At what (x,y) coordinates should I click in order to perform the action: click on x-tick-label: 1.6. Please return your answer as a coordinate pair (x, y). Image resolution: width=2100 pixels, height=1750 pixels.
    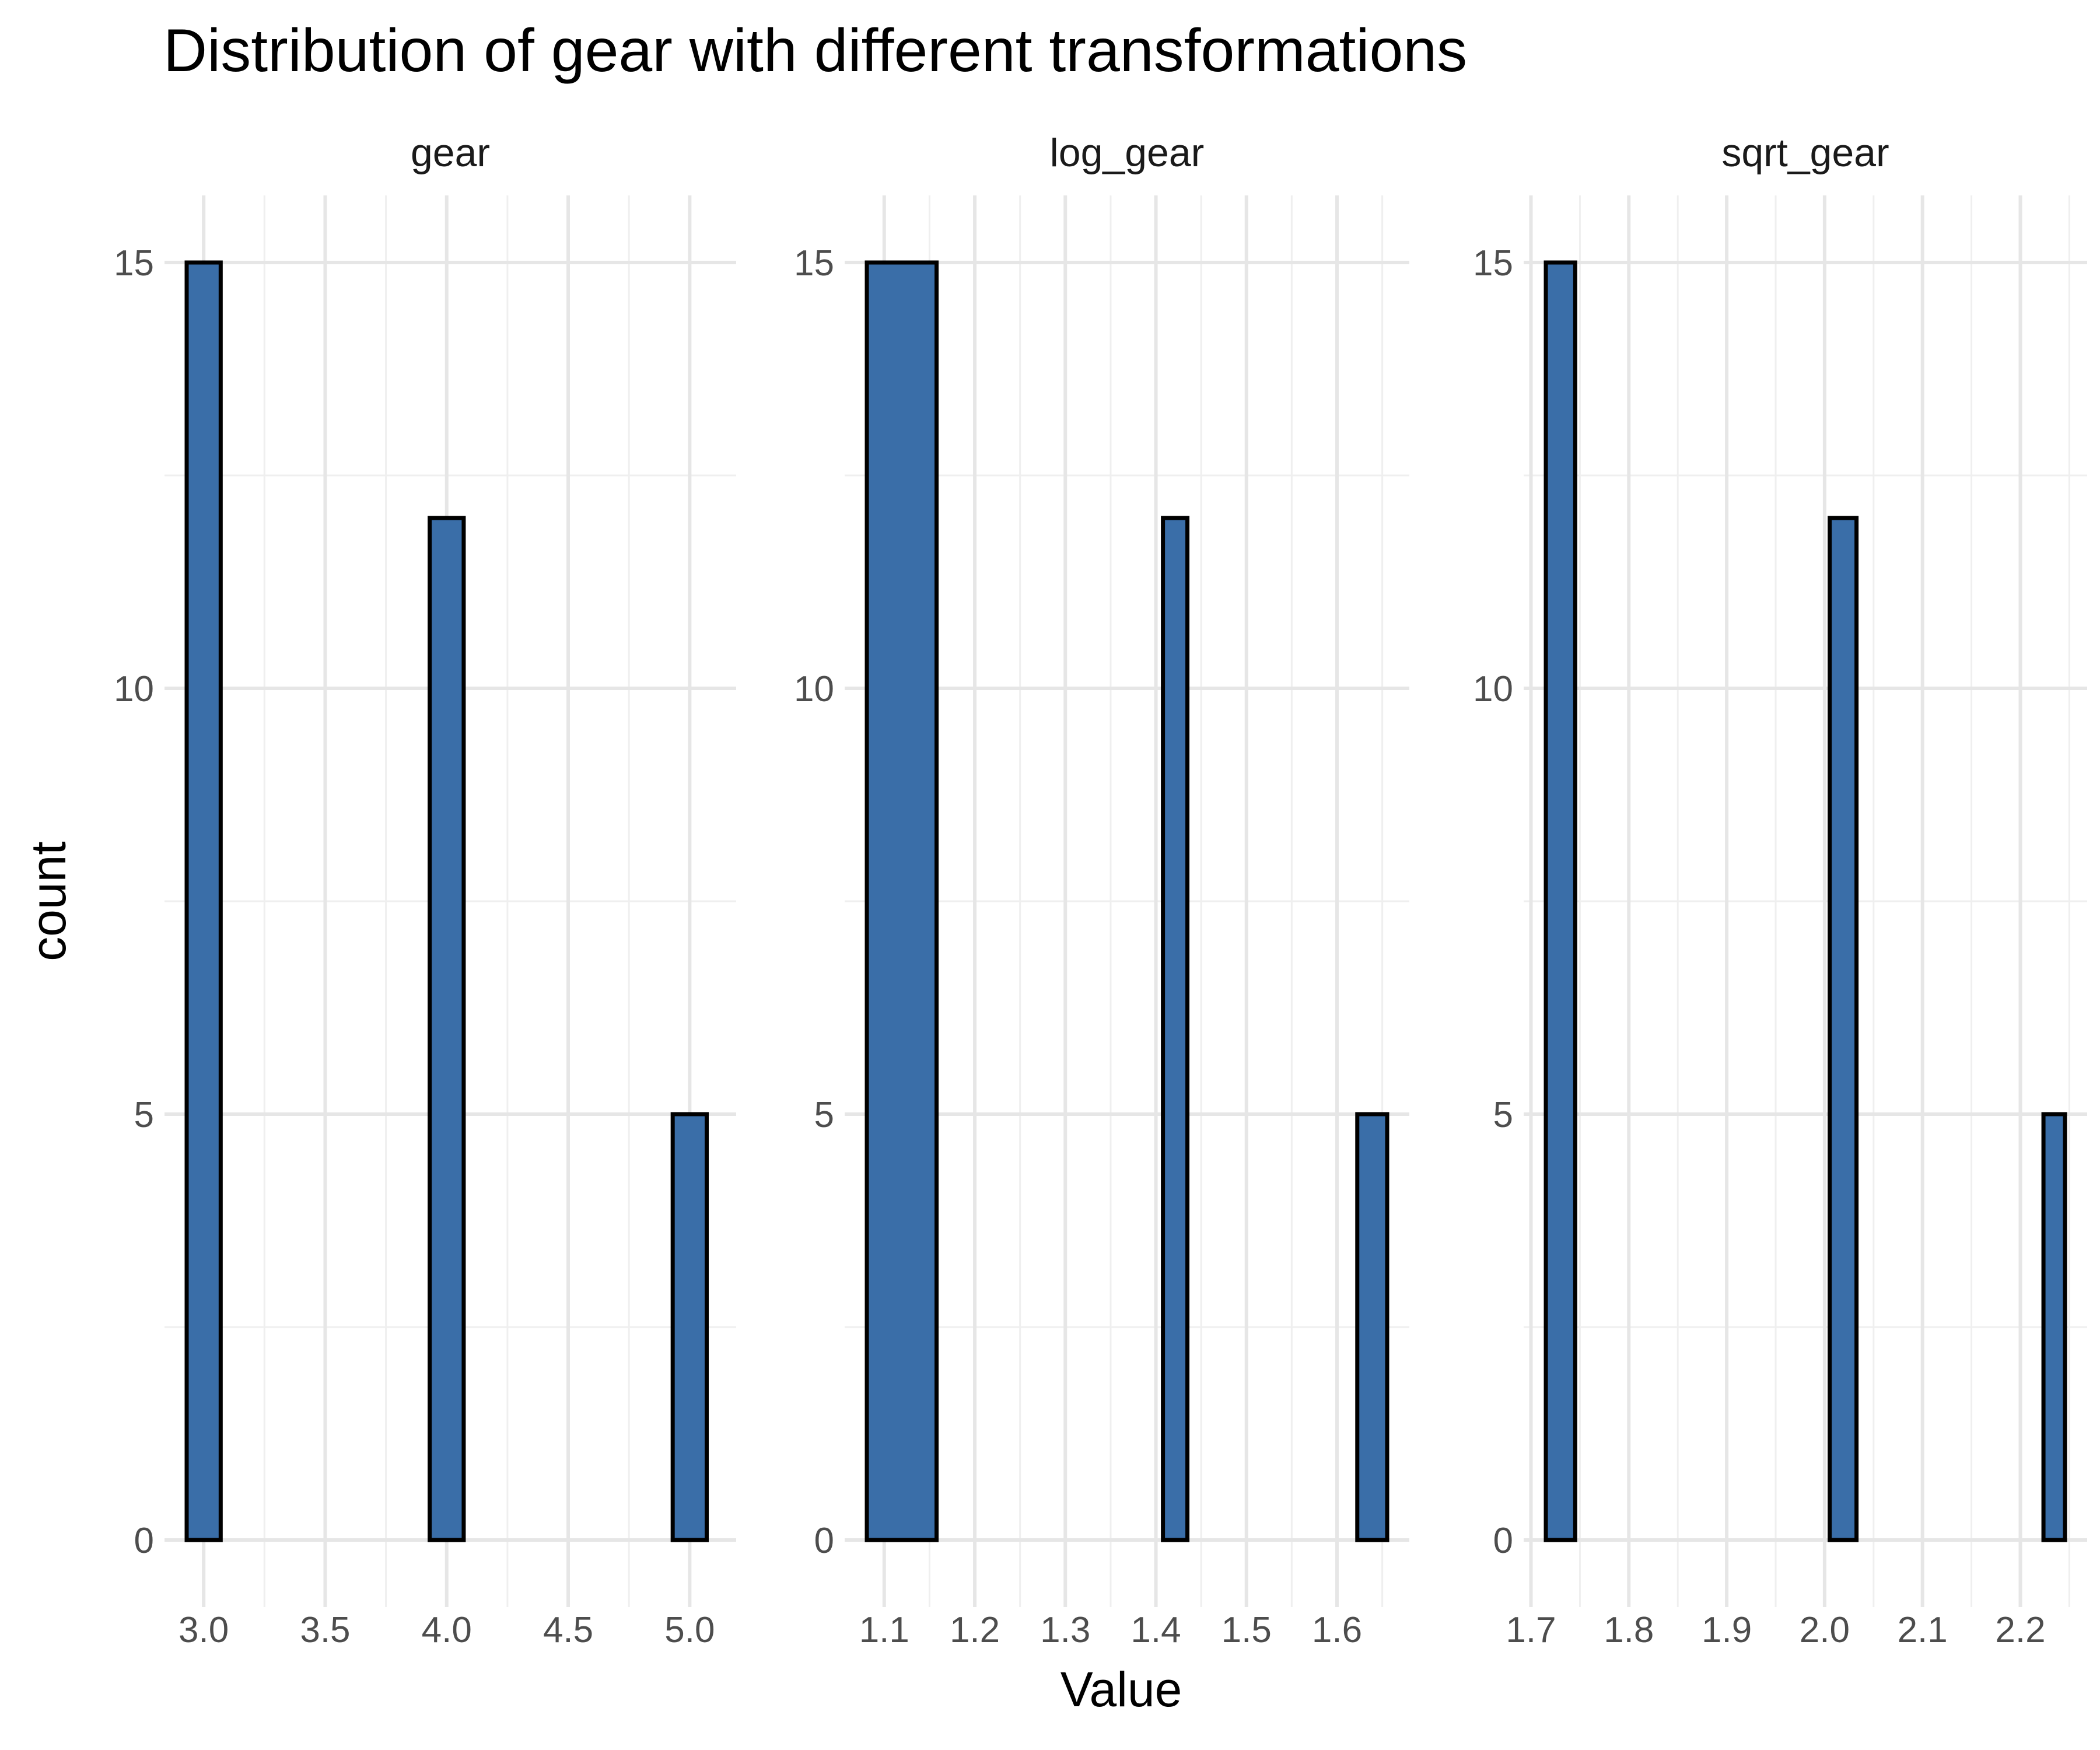
    Looking at the image, I should click on (1337, 1630).